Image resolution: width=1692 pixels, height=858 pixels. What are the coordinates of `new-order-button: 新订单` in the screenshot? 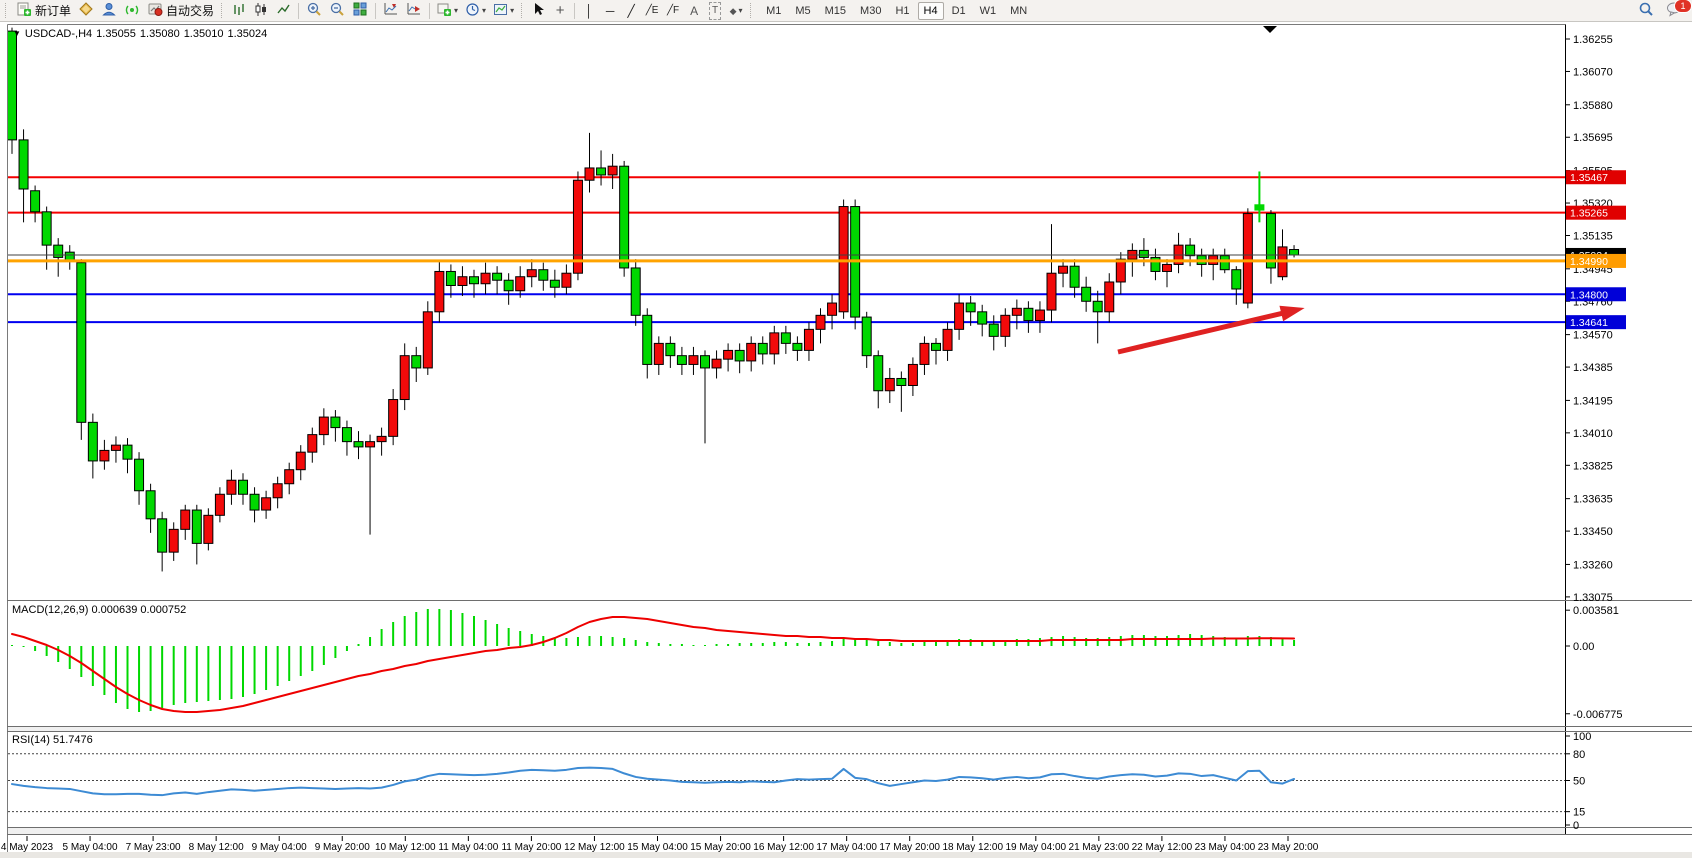 It's located at (43, 11).